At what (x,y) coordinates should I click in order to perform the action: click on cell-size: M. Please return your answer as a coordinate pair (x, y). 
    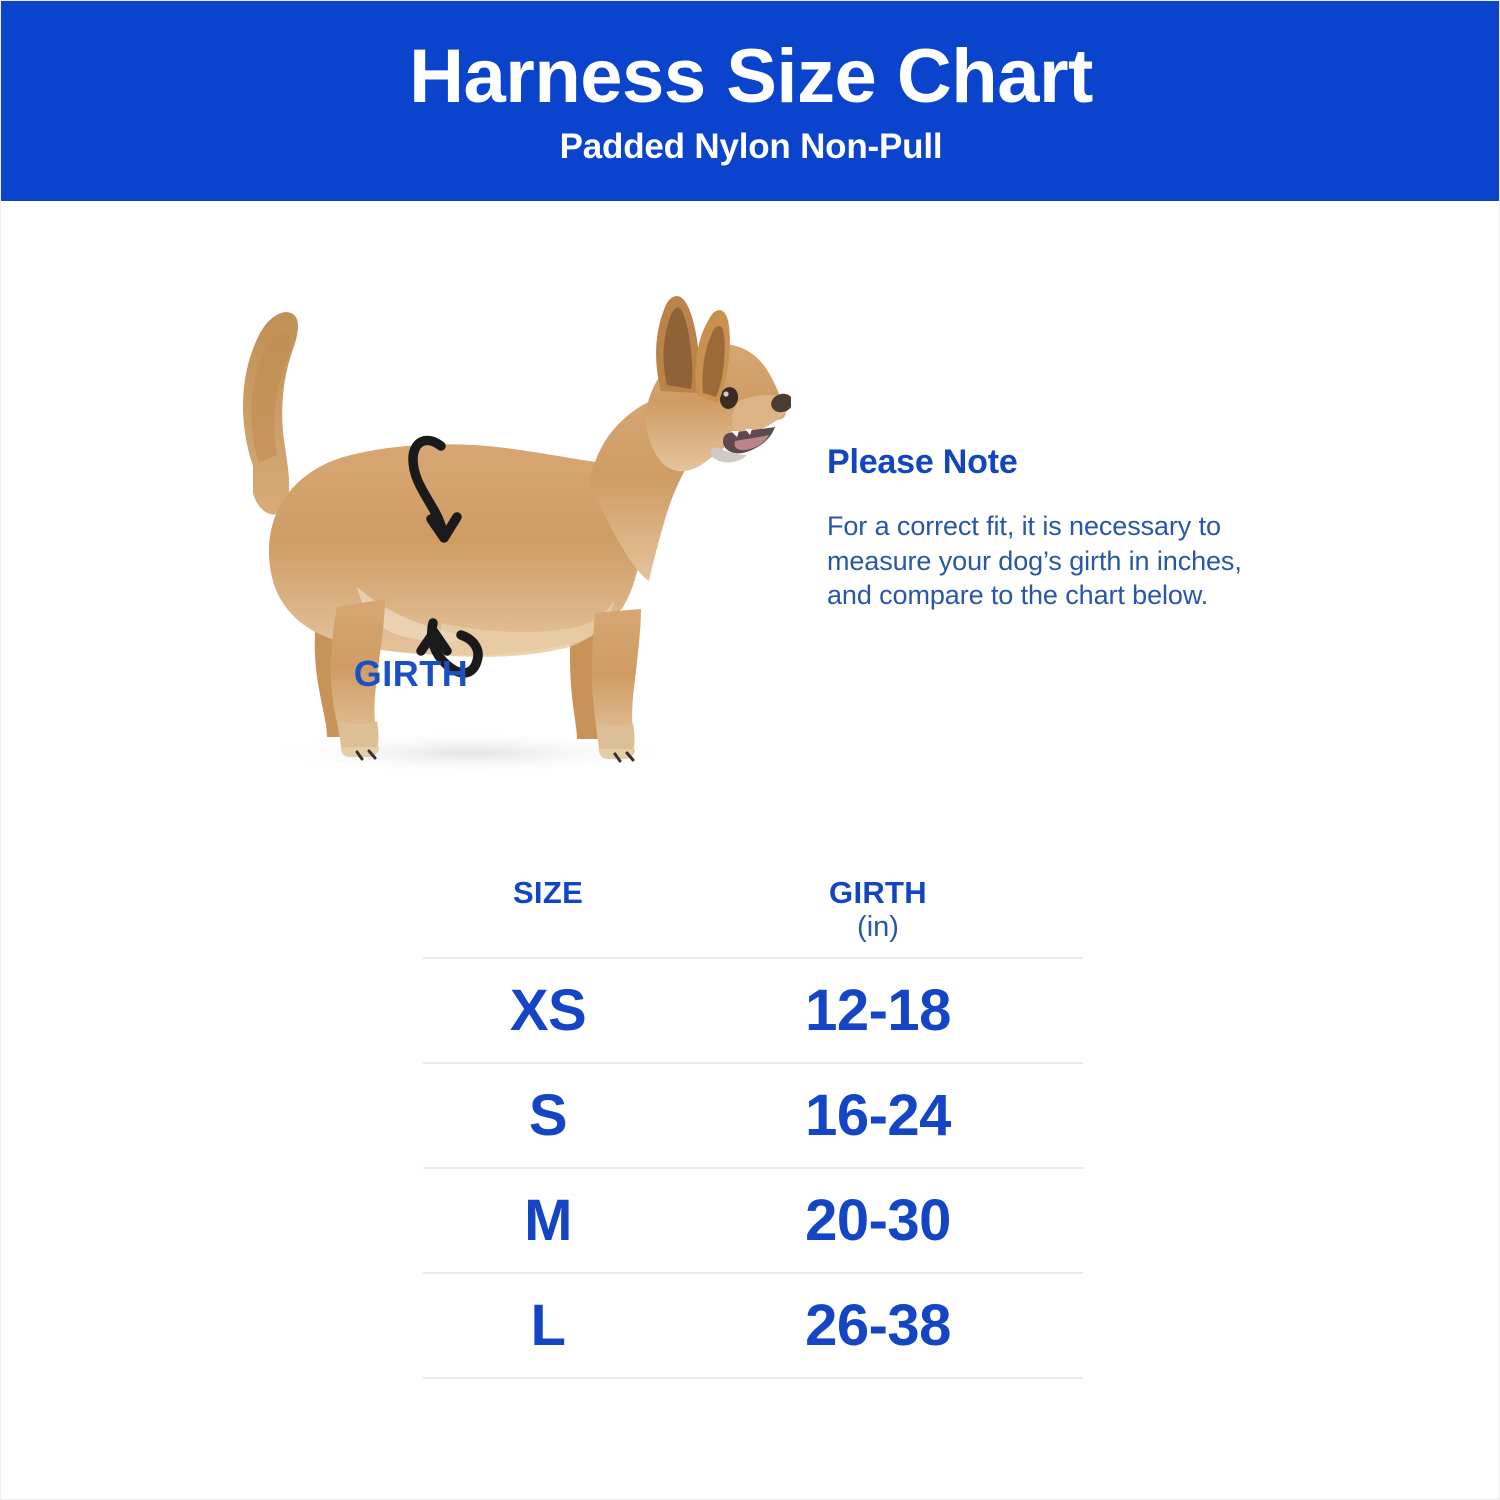
    Looking at the image, I should click on (548, 1220).